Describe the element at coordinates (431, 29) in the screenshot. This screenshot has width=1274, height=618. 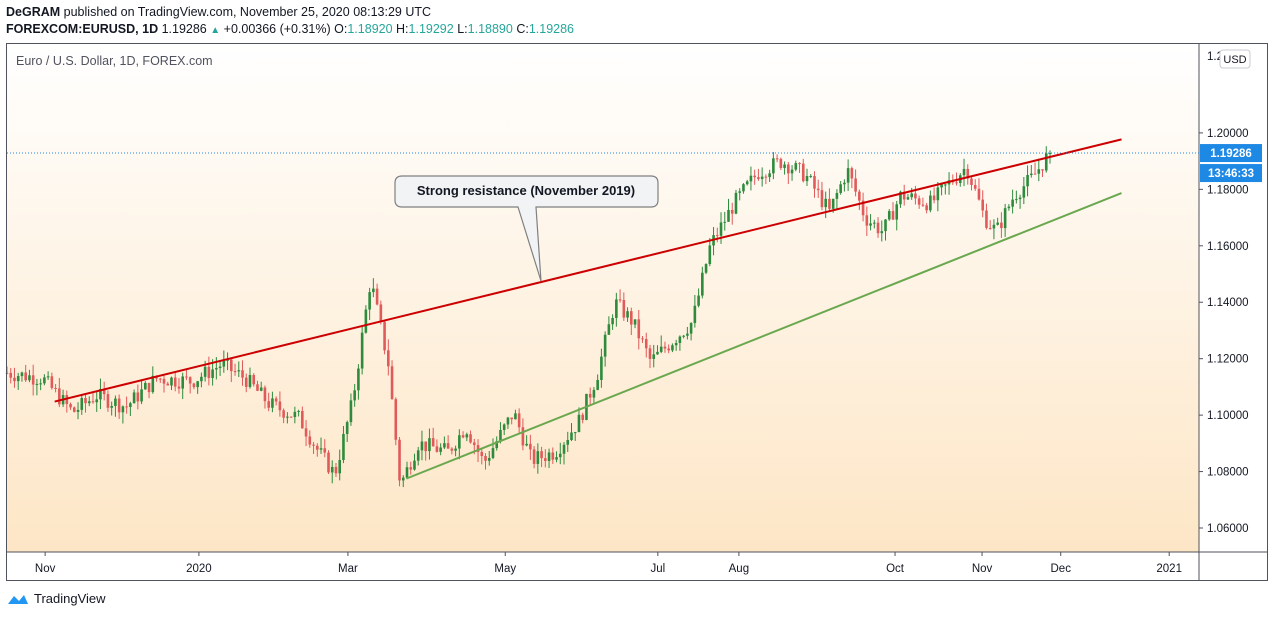
I see `high-value: 1.19292` at that location.